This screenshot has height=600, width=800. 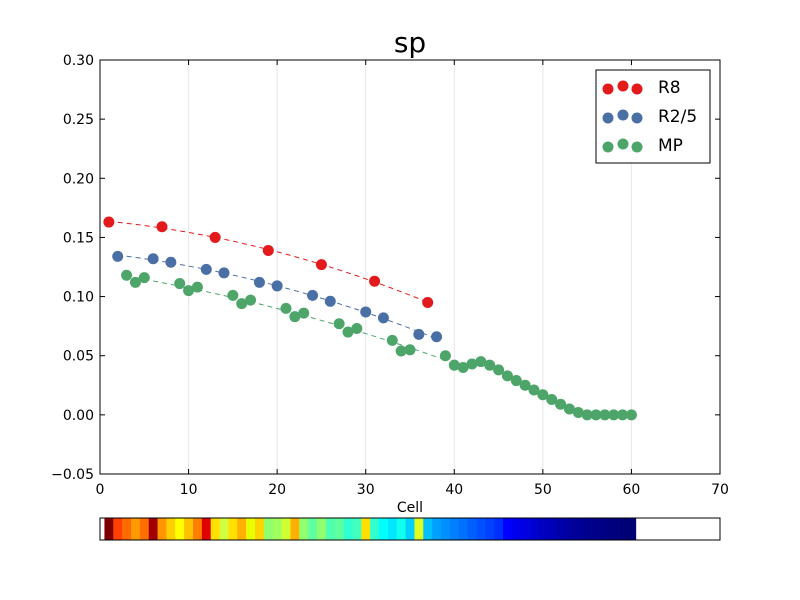 I want to click on strip-cells, so click(x=370, y=529).